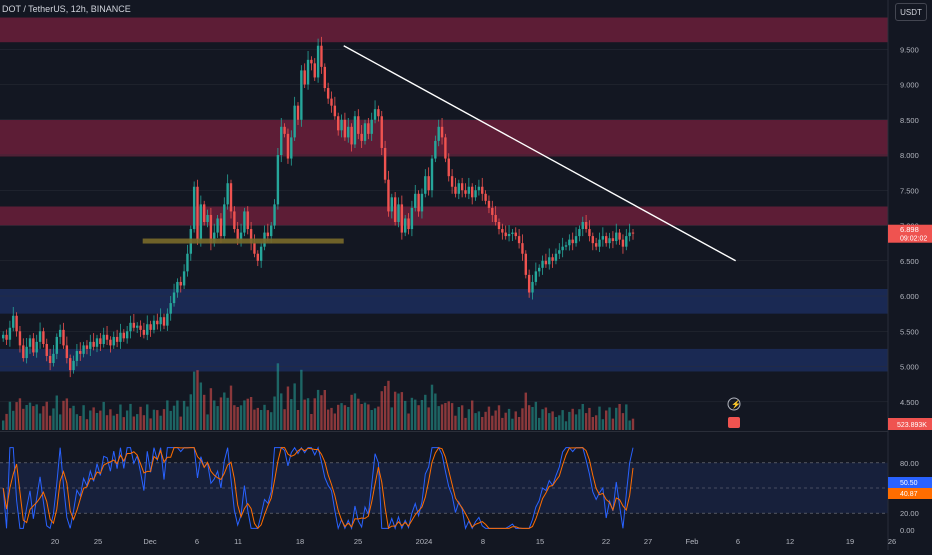  What do you see at coordinates (444, 360) in the screenshot?
I see `support-zone` at bounding box center [444, 360].